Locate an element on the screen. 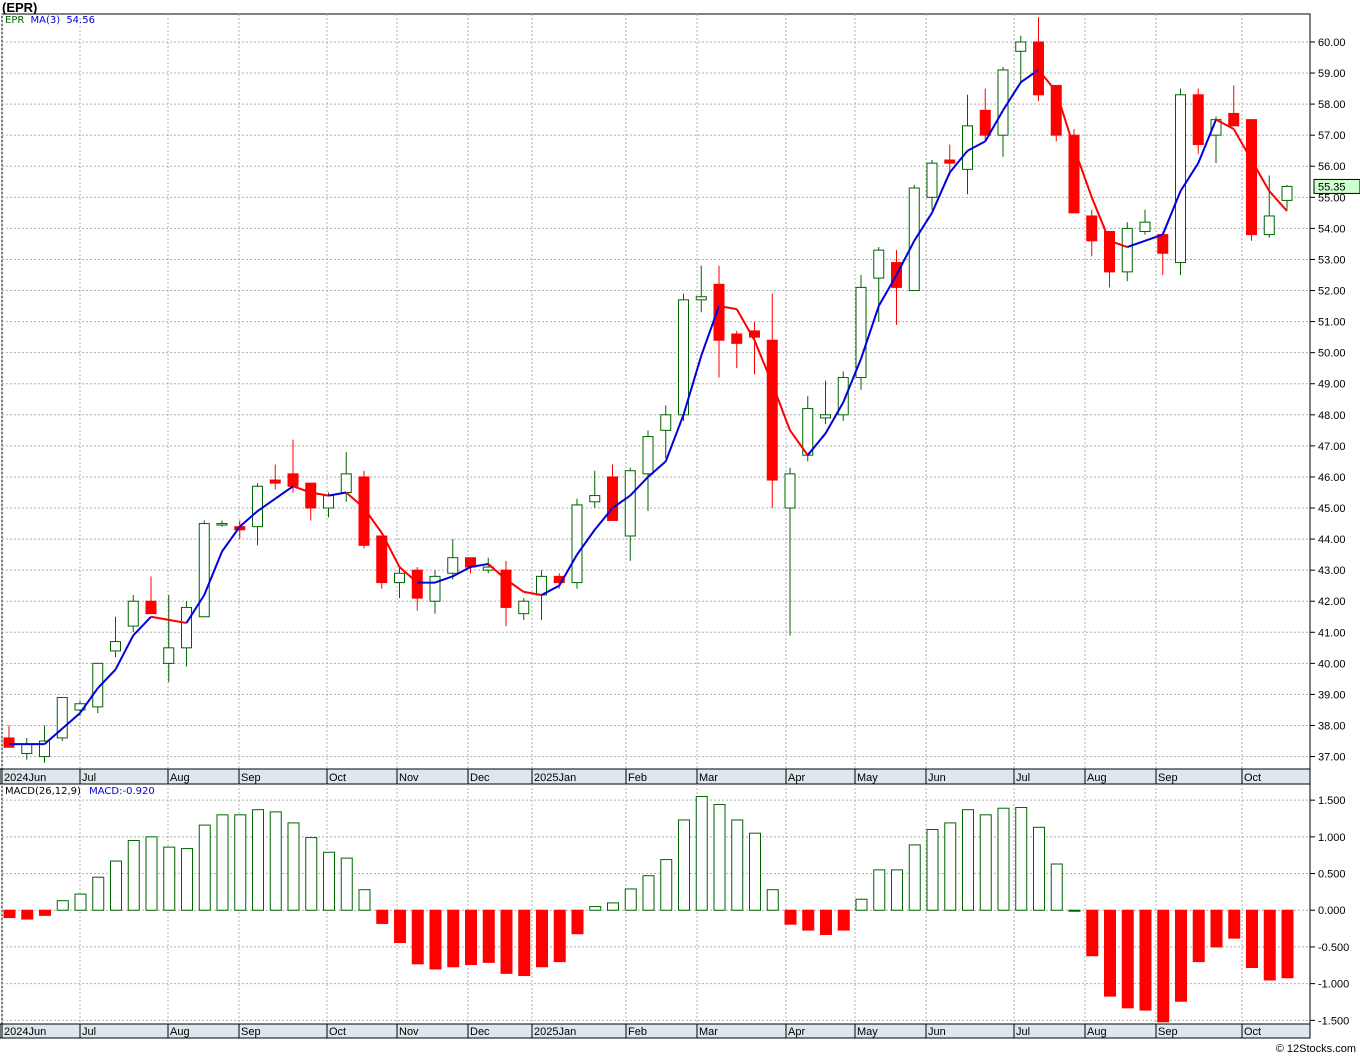  price-tick-label: 55.00 is located at coordinates (1332, 198).